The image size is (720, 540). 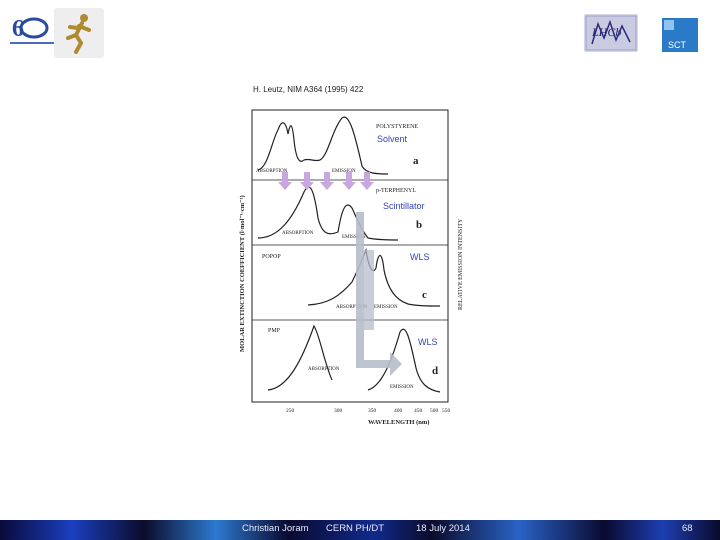 What do you see at coordinates (398, 411) in the screenshot?
I see `x-tick-400: 400` at bounding box center [398, 411].